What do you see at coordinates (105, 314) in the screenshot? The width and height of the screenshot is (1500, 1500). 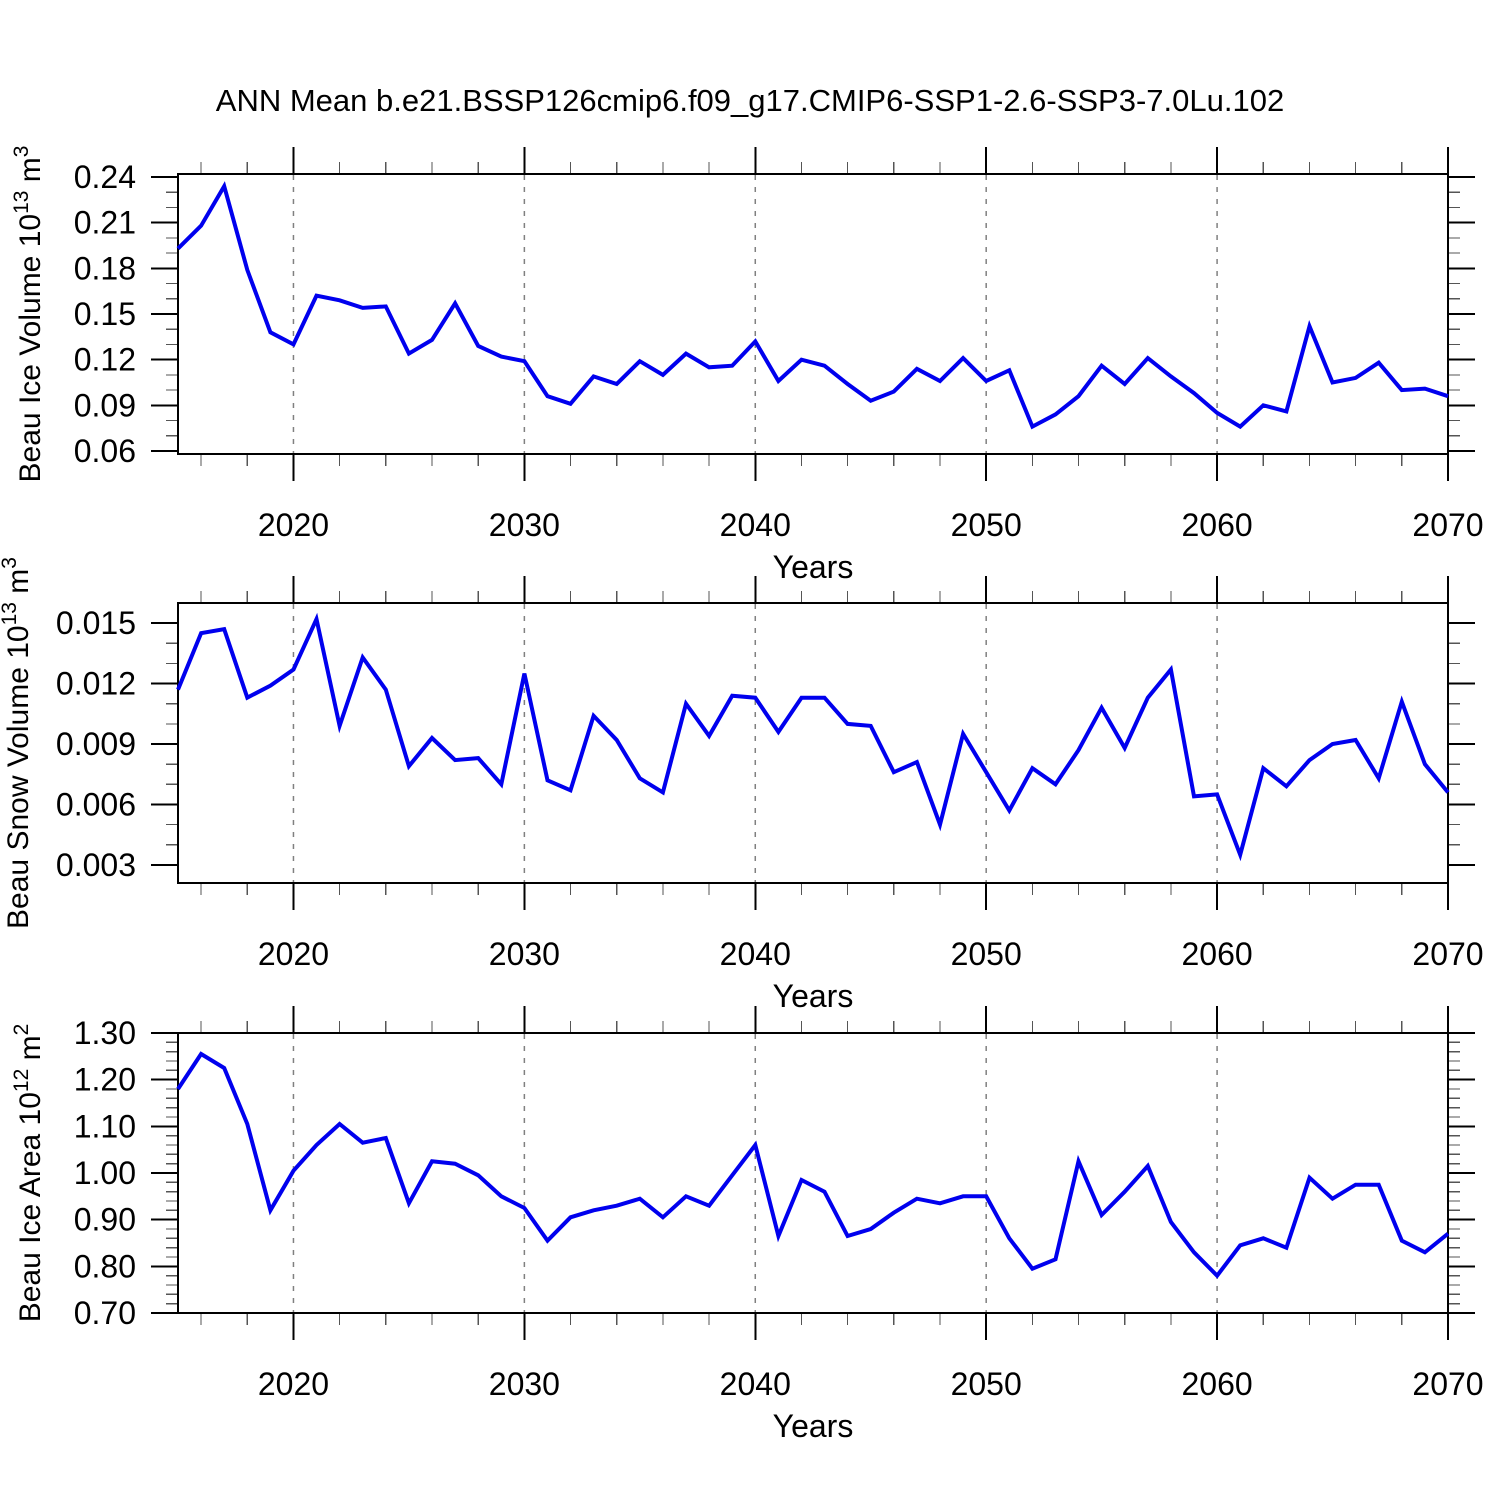 I see `y-tick-label: 0.15` at bounding box center [105, 314].